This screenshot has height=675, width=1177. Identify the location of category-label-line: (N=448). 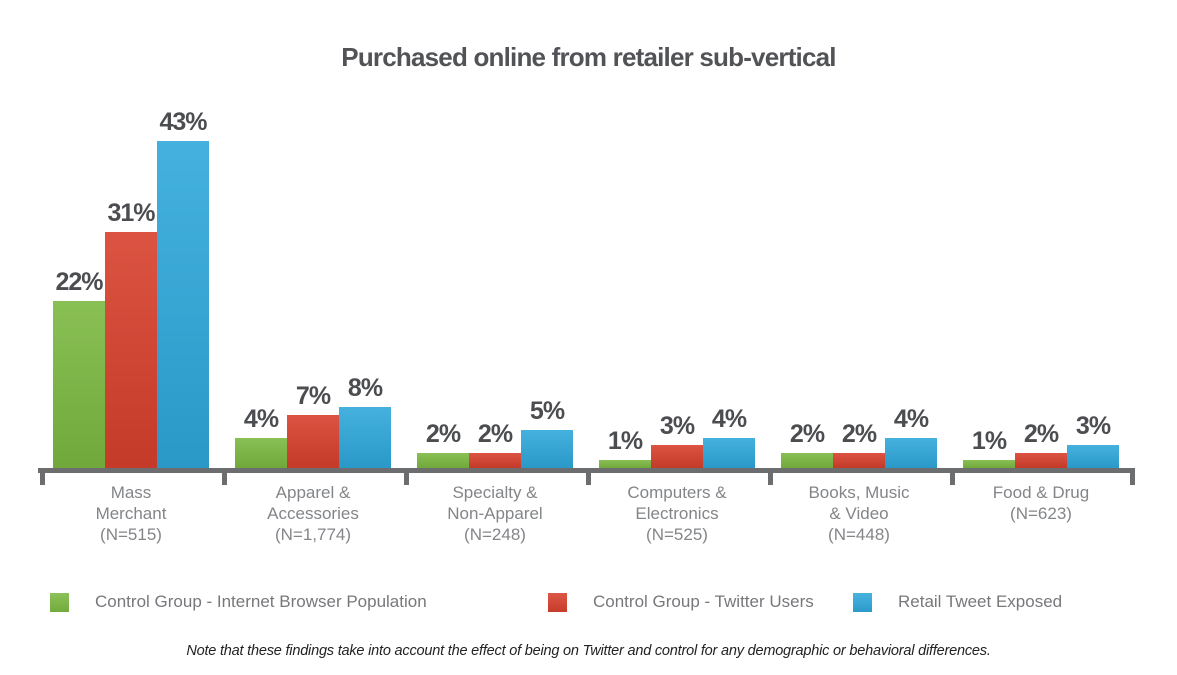
(859, 534).